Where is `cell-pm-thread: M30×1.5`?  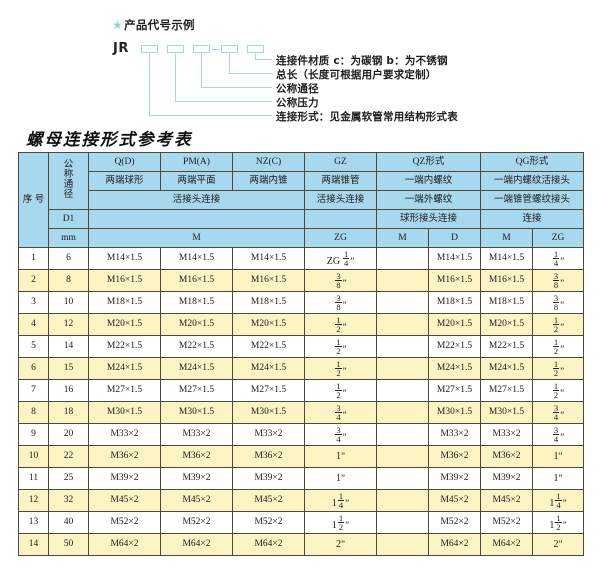
cell-pm-thread: M30×1.5 is located at coordinates (196, 412).